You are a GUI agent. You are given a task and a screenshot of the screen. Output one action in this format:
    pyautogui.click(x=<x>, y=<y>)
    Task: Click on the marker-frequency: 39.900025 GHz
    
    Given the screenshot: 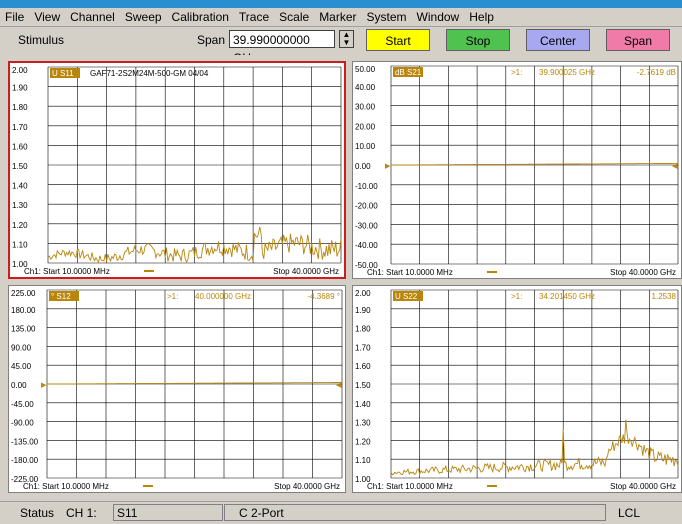 What is the action you would take?
    pyautogui.click(x=567, y=72)
    